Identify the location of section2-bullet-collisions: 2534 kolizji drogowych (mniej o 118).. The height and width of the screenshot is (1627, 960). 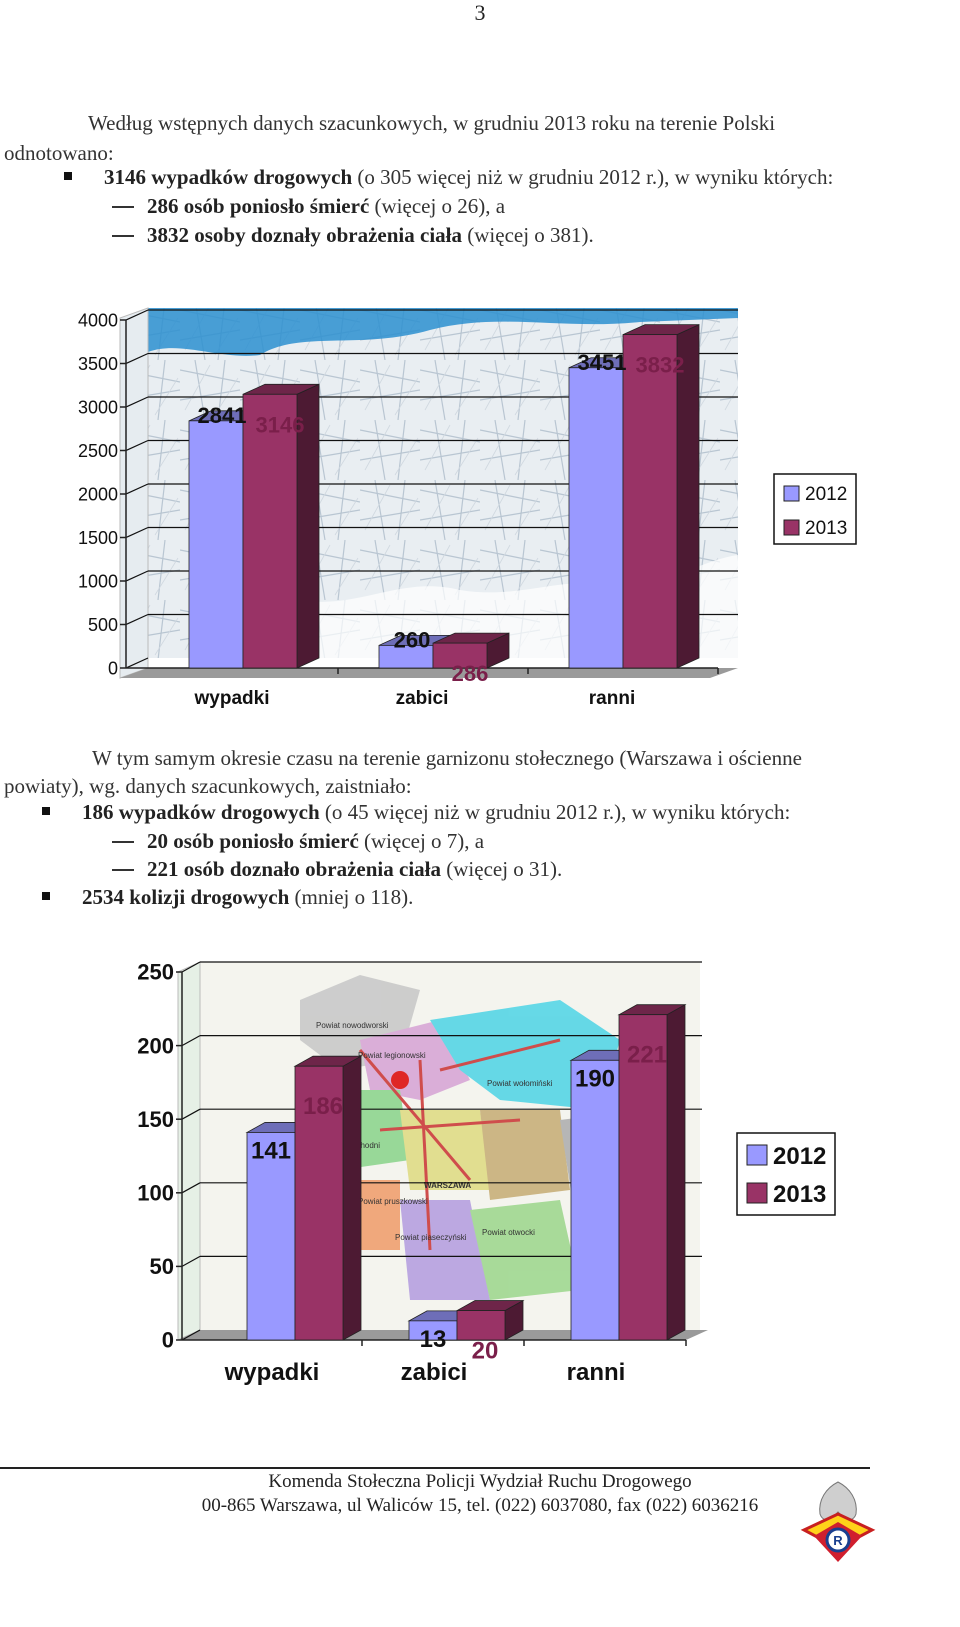
(248, 897).